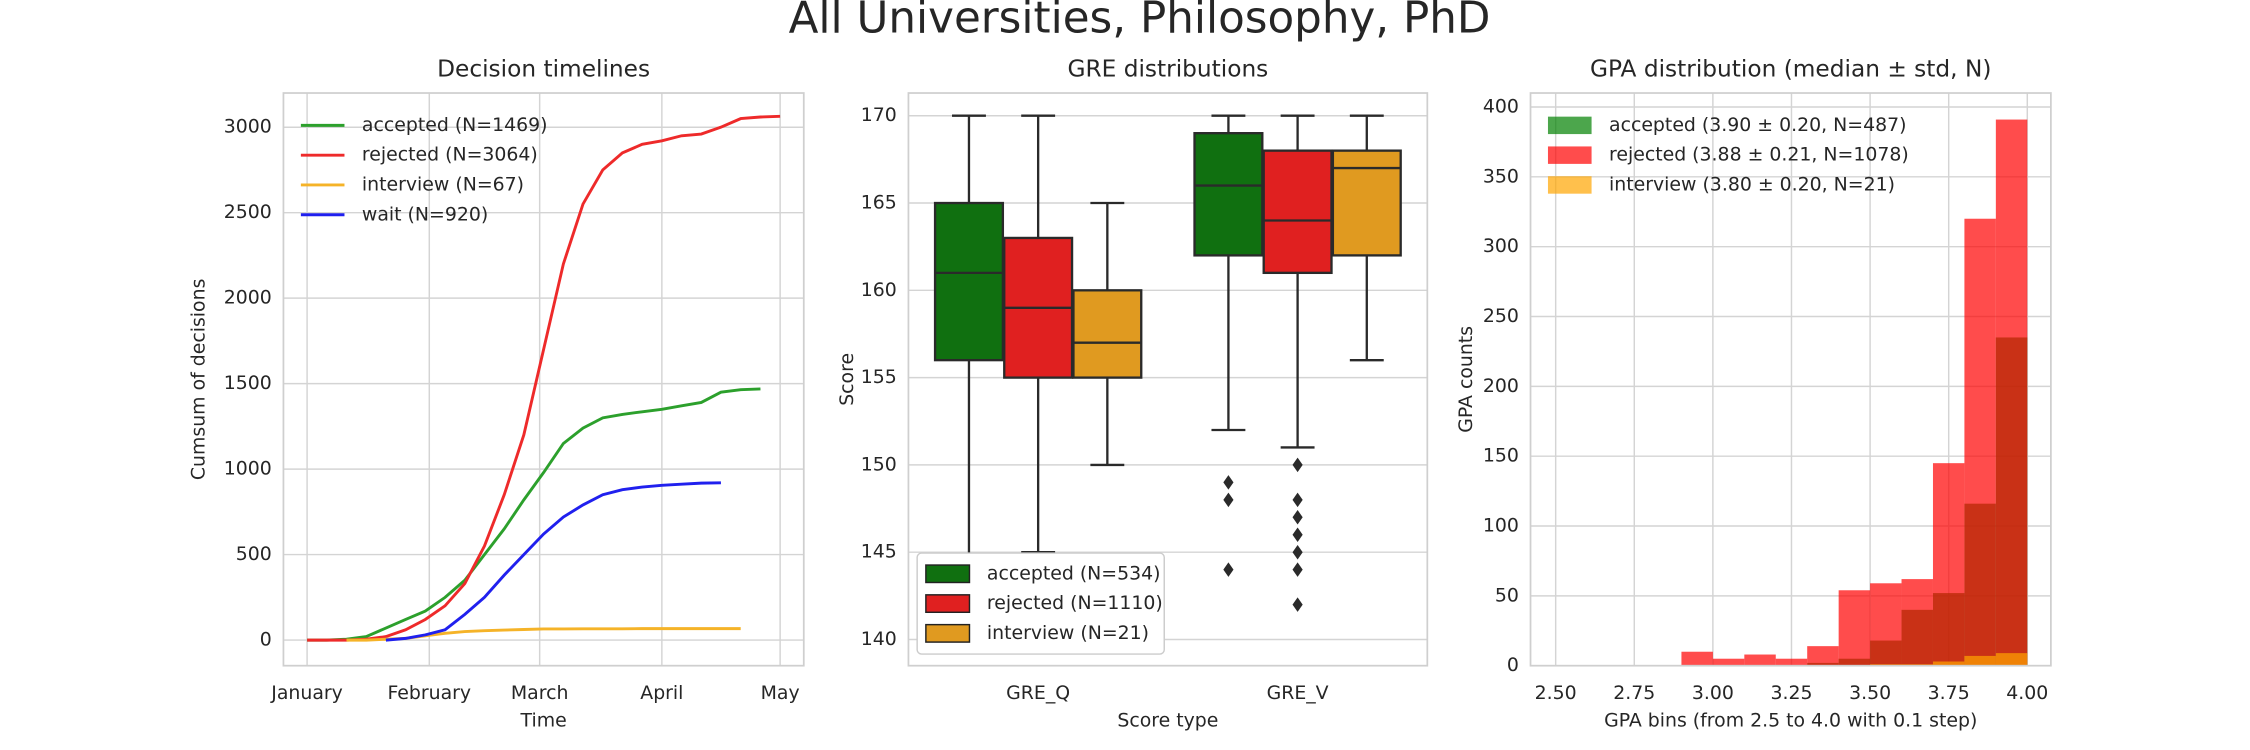 This screenshot has height=750, width=2250. What do you see at coordinates (248, 298) in the screenshot?
I see `y-tick-label: 2000` at bounding box center [248, 298].